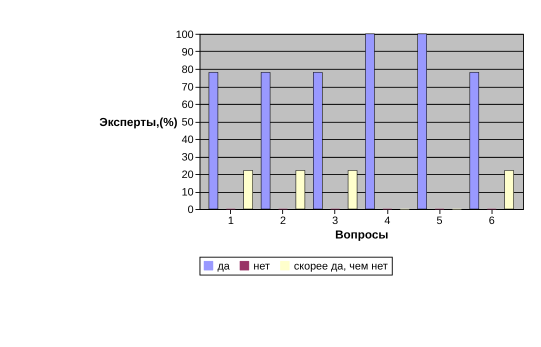 This screenshot has width=541, height=347. What do you see at coordinates (188, 122) in the screenshot?
I see `y-tick-label: 50` at bounding box center [188, 122].